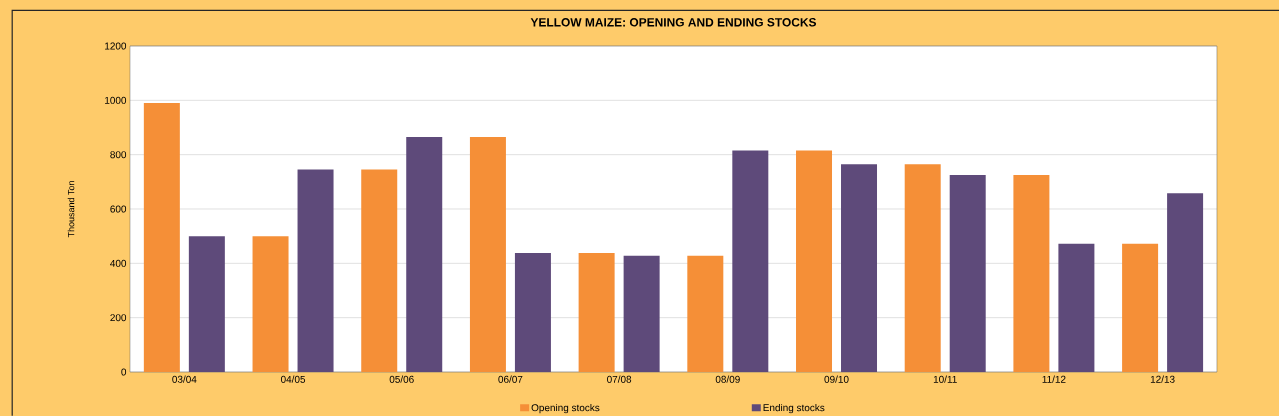 This screenshot has height=416, width=1279. Describe the element at coordinates (118, 263) in the screenshot. I see `y-tick-label: 400` at that location.